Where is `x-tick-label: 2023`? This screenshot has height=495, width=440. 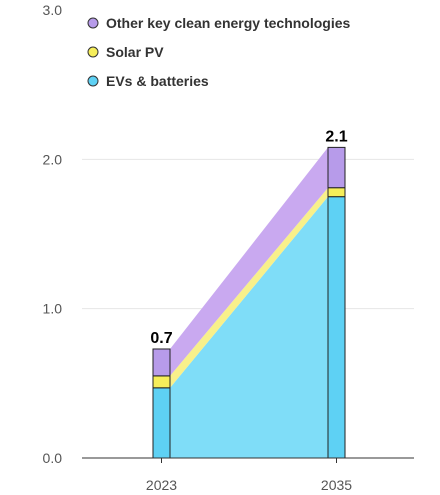
x-tick-label: 2023 is located at coordinates (161, 485).